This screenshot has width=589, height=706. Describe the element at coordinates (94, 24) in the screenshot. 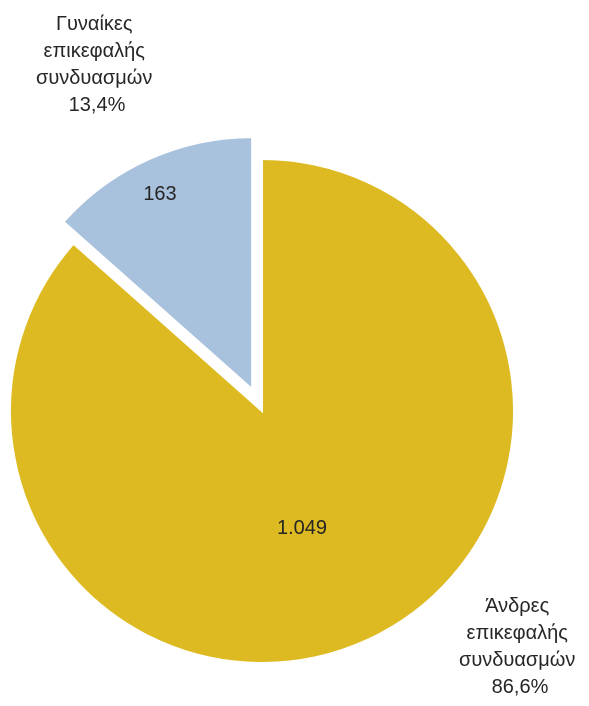

I see `slice-category-line: Γυναίκες` at that location.